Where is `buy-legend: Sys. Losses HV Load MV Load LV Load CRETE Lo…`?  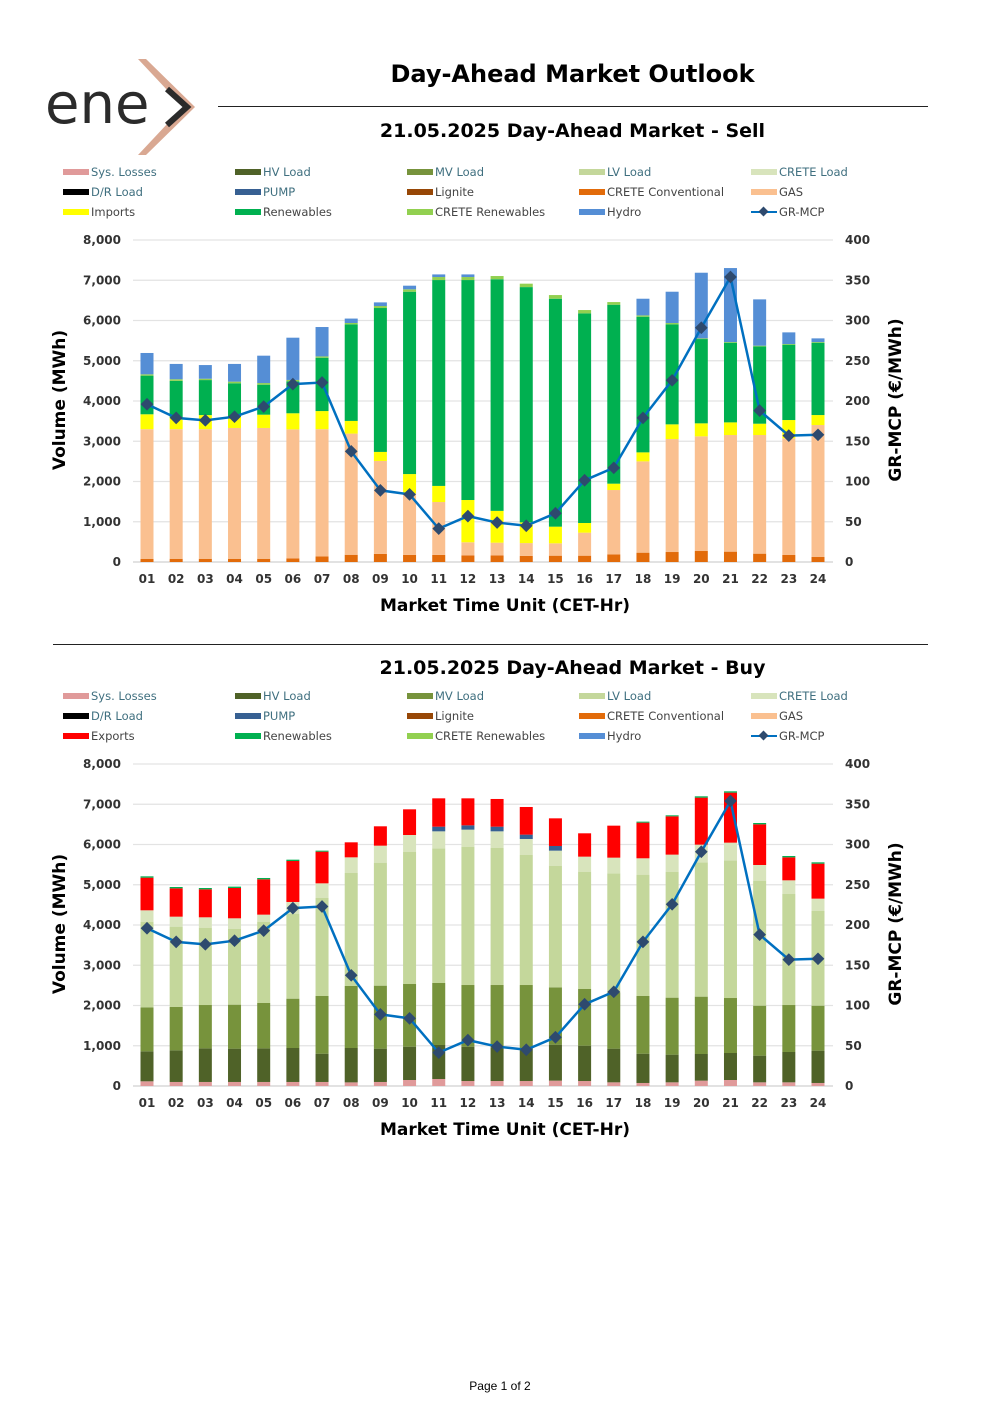 buy-legend: Sys. Losses HV Load MV Load LV Load CRETE Lo… is located at coordinates (493, 716).